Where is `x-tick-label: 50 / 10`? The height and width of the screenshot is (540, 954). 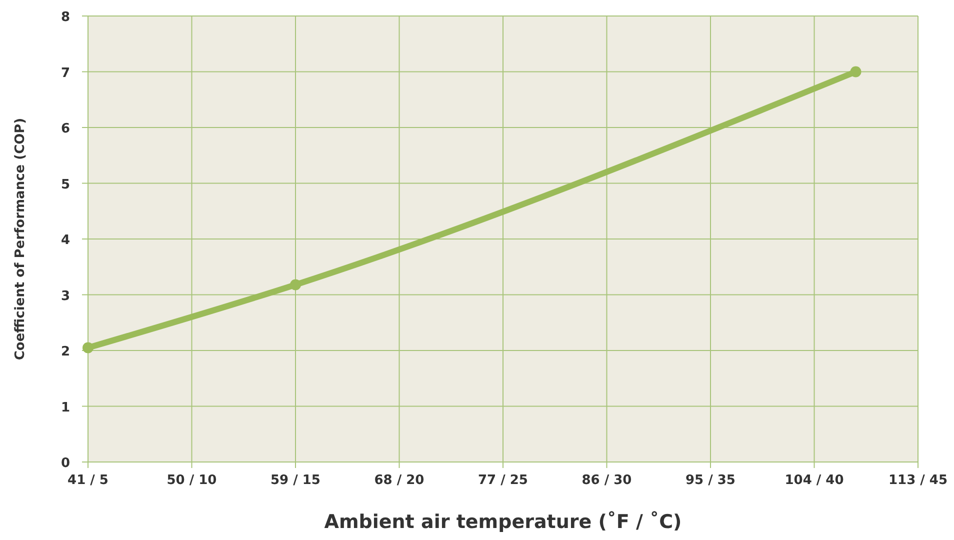 x-tick-label: 50 / 10 is located at coordinates (191, 480).